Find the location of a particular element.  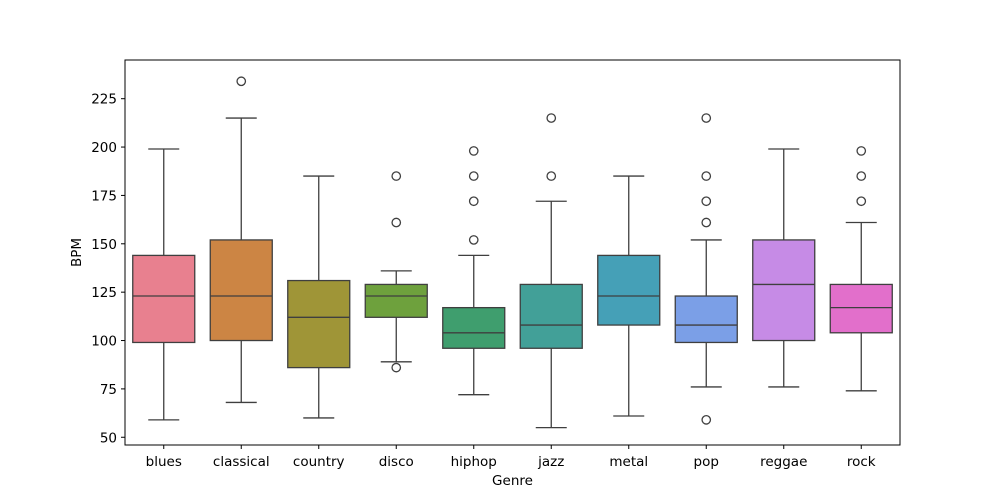

box-group-rock is located at coordinates (861, 269).